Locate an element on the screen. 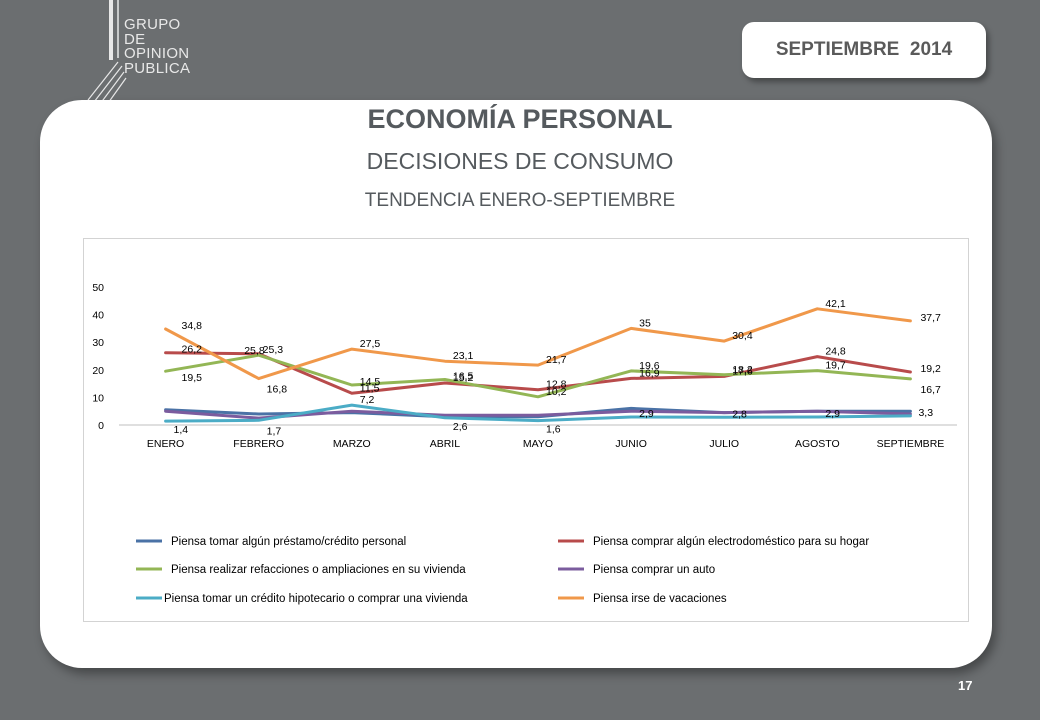  x-tick-label: JULIO is located at coordinates (724, 444).